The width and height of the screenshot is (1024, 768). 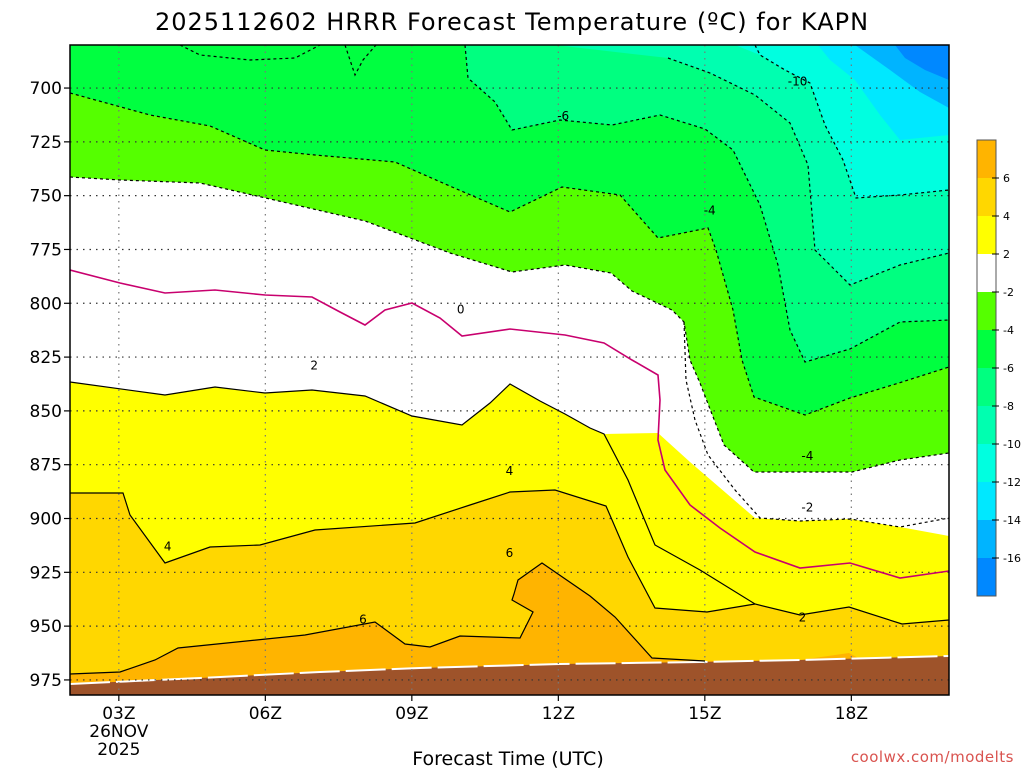 I want to click on x-tick-label: 03Z, so click(x=118, y=714).